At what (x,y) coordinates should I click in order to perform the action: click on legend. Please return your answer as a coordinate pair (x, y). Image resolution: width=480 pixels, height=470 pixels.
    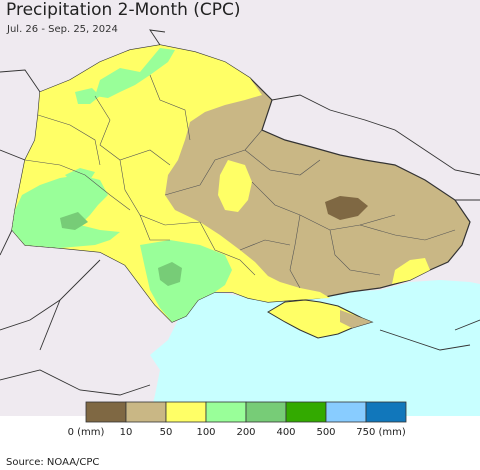
    Looking at the image, I should click on (246, 412).